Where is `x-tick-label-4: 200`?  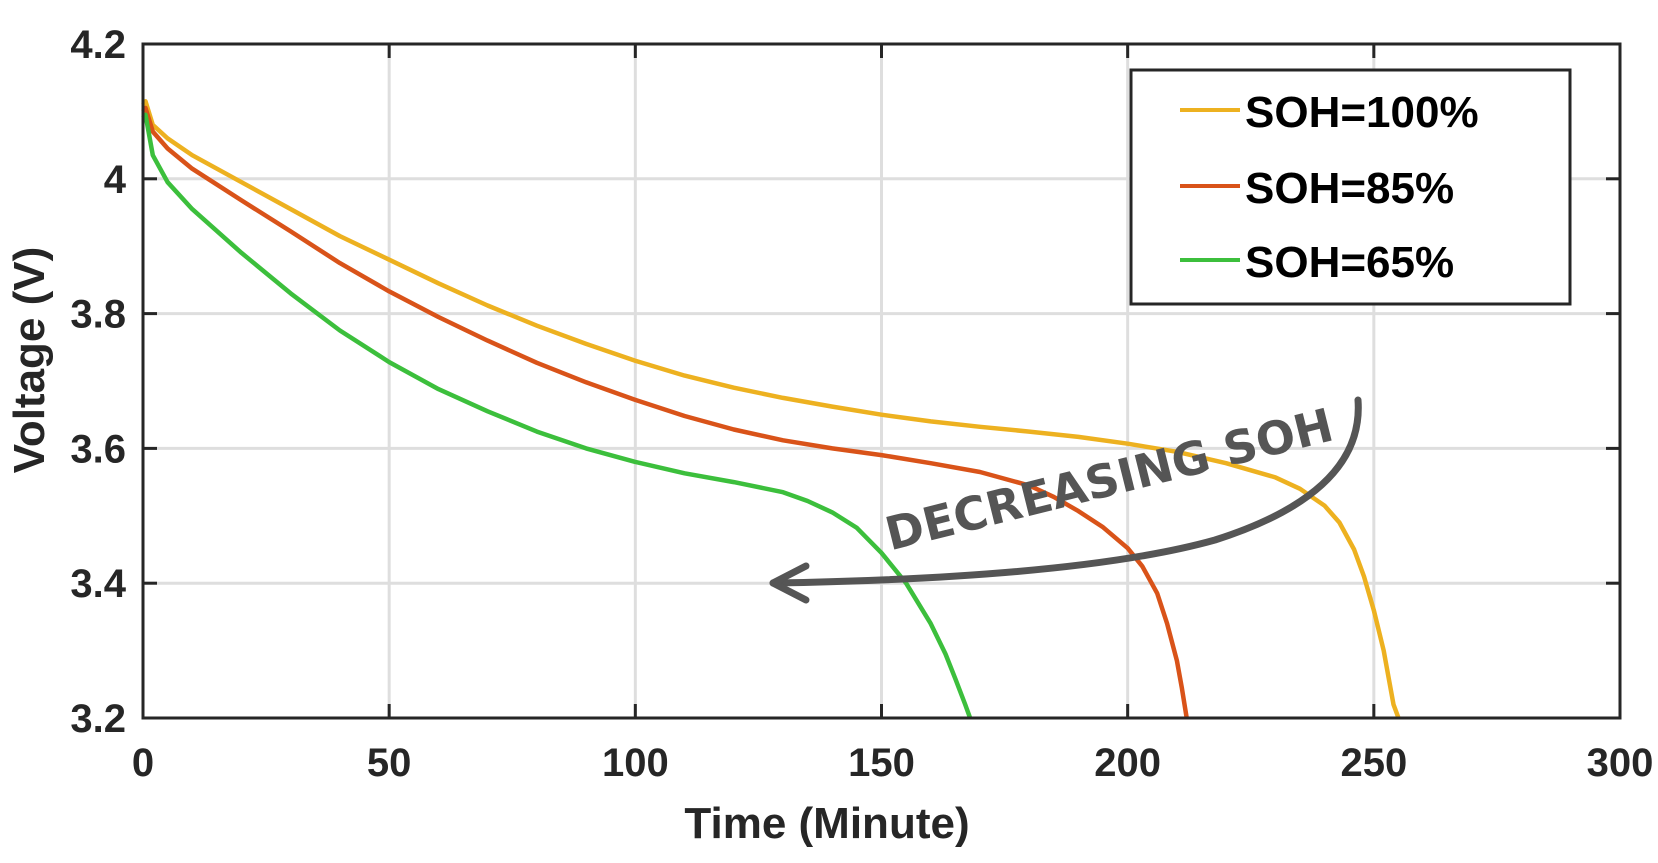
x-tick-label-4: 200 is located at coordinates (1127, 763).